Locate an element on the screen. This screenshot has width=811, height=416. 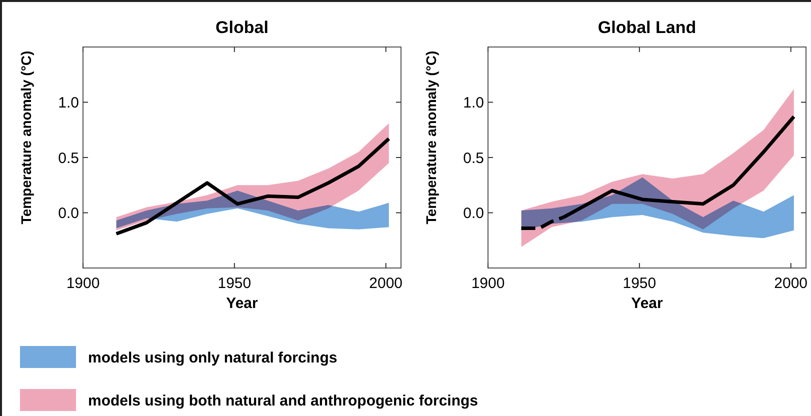
line-series is located at coordinates (252, 186).